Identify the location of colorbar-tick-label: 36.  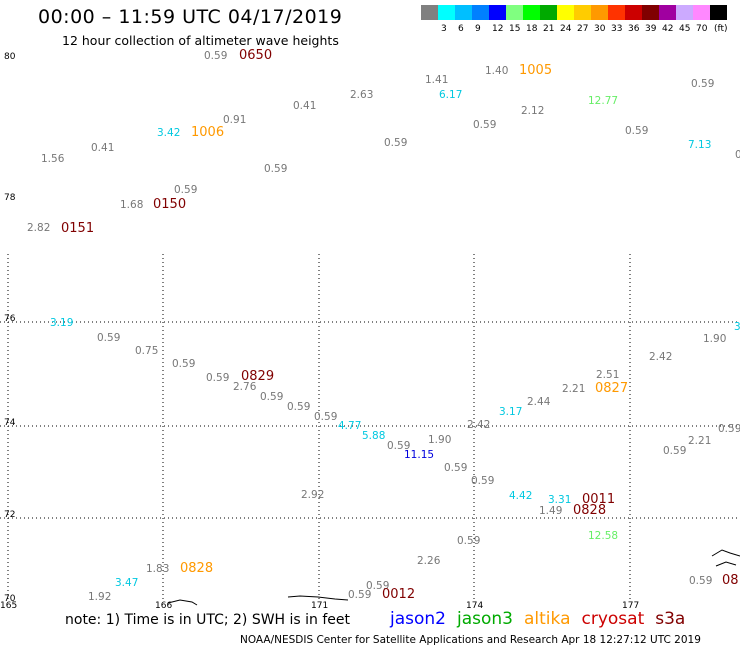
(634, 29).